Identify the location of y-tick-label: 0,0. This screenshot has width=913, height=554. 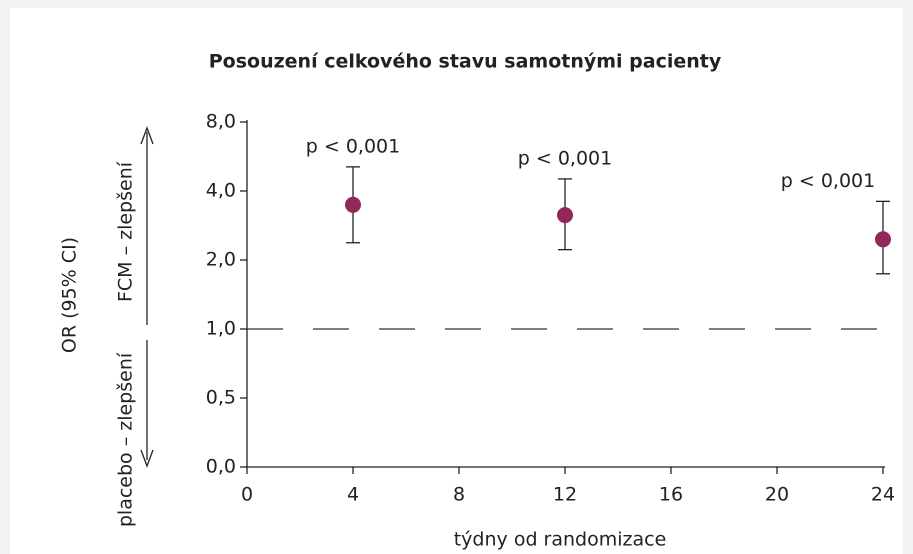
(221, 467).